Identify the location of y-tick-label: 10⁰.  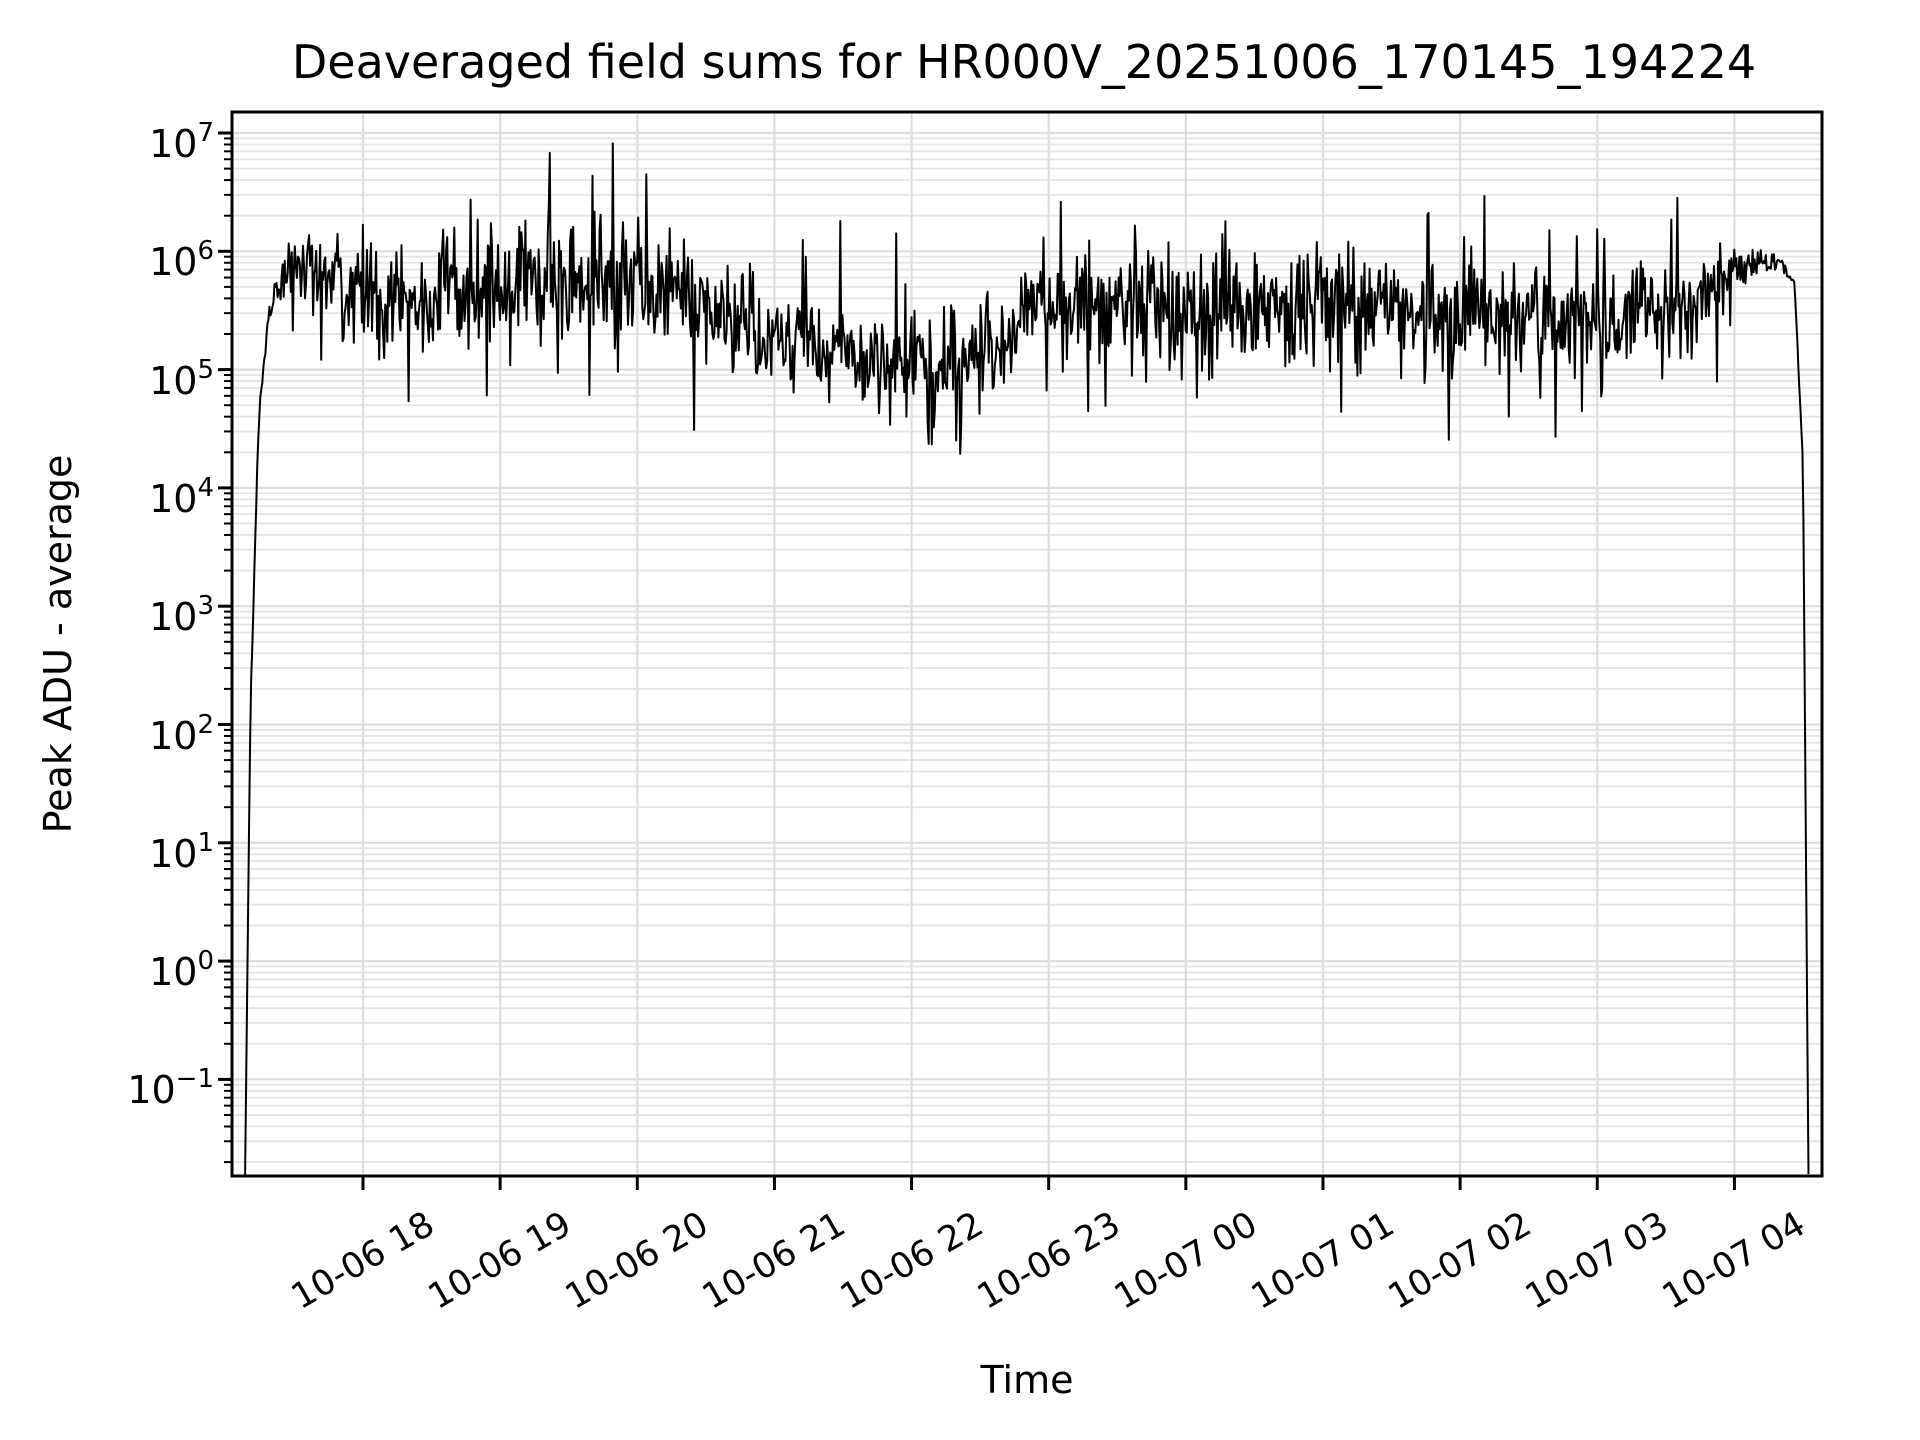
(181, 970).